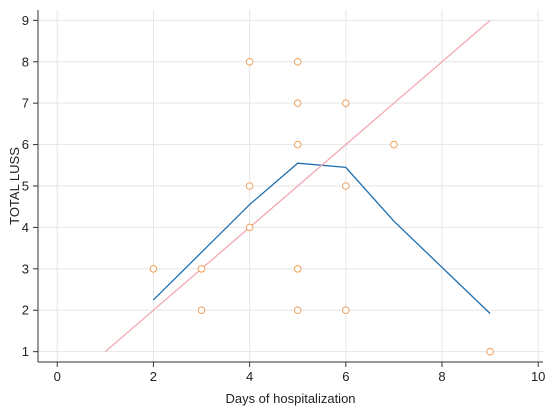 The width and height of the screenshot is (550, 410). What do you see at coordinates (153, 376) in the screenshot?
I see `x-tick-label: 2` at bounding box center [153, 376].